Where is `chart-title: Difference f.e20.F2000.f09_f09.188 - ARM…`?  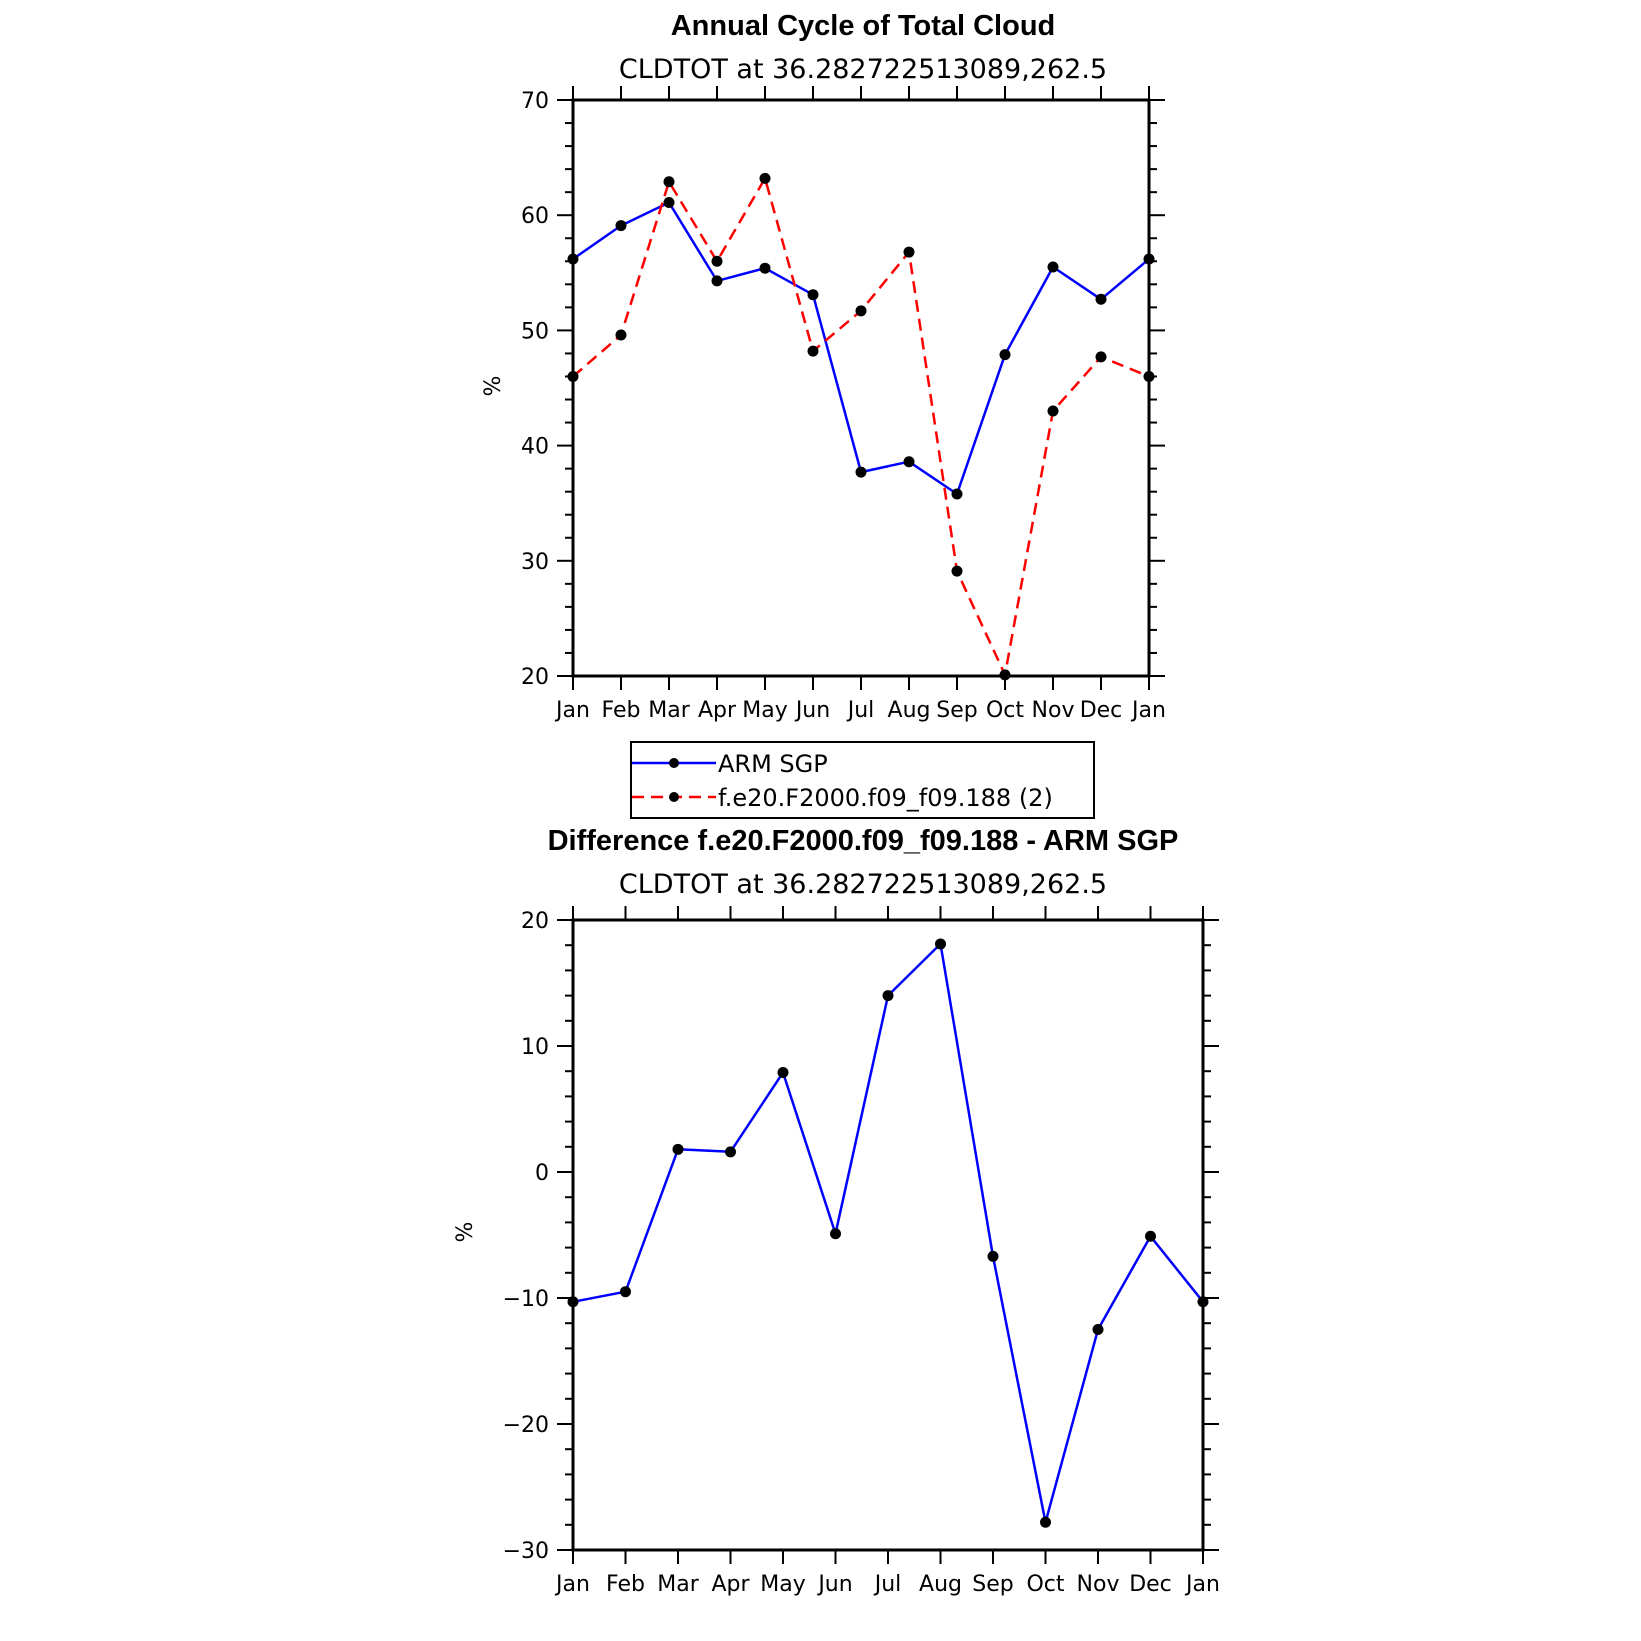
chart-title: Difference f.e20.F2000.f09_f09.188 - ARM… is located at coordinates (863, 841).